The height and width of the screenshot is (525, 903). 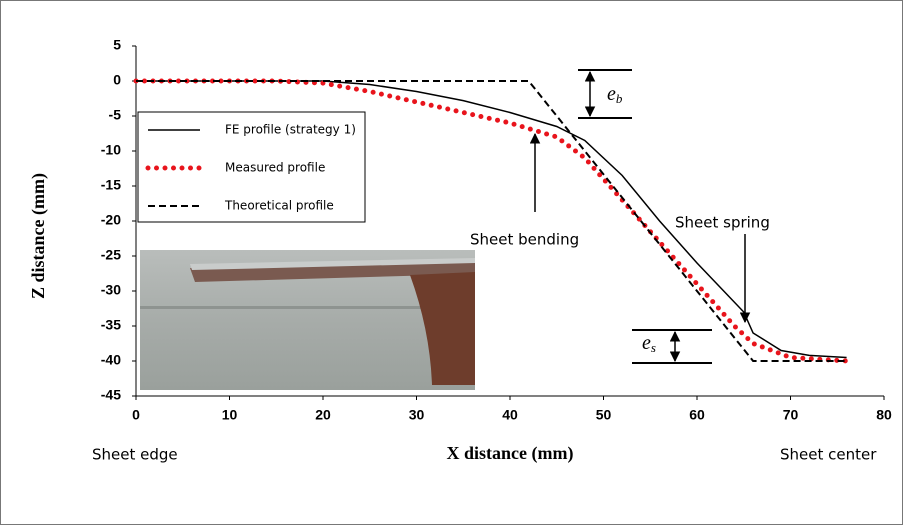 I want to click on annotation: Sheet edge, so click(x=135, y=455).